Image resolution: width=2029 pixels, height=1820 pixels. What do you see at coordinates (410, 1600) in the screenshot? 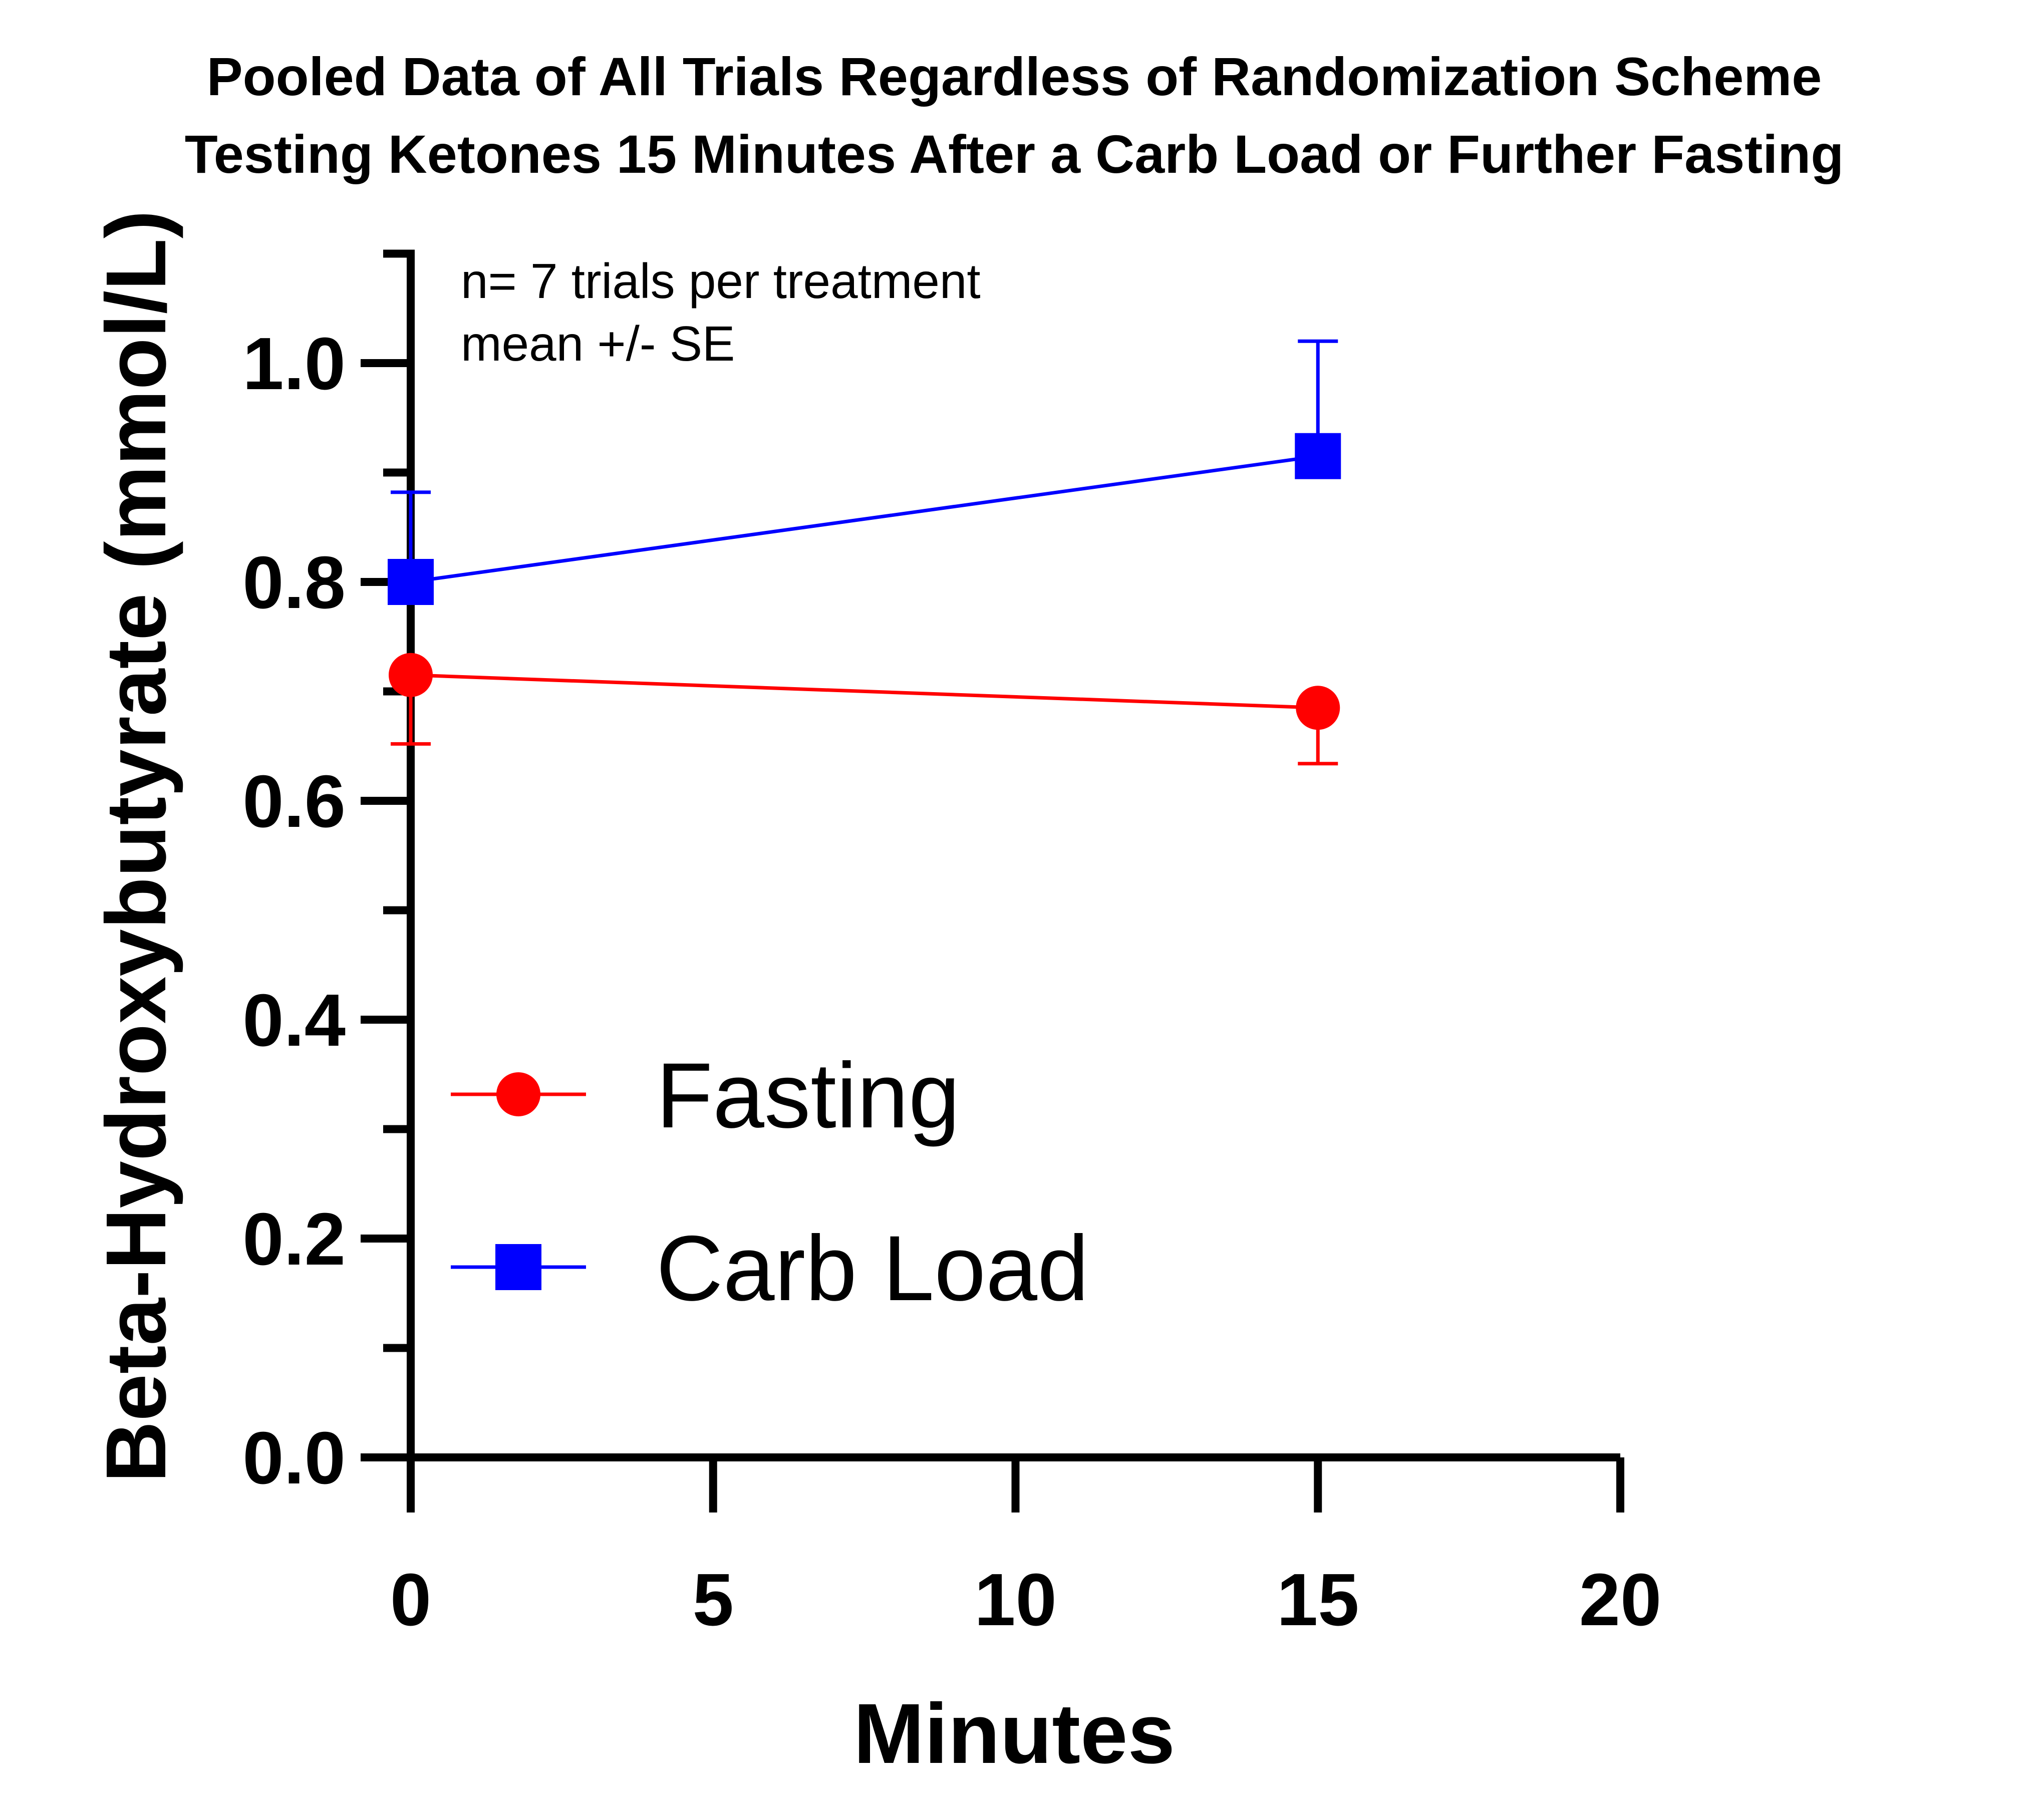
I see `x-tick-label: 0` at bounding box center [410, 1600].